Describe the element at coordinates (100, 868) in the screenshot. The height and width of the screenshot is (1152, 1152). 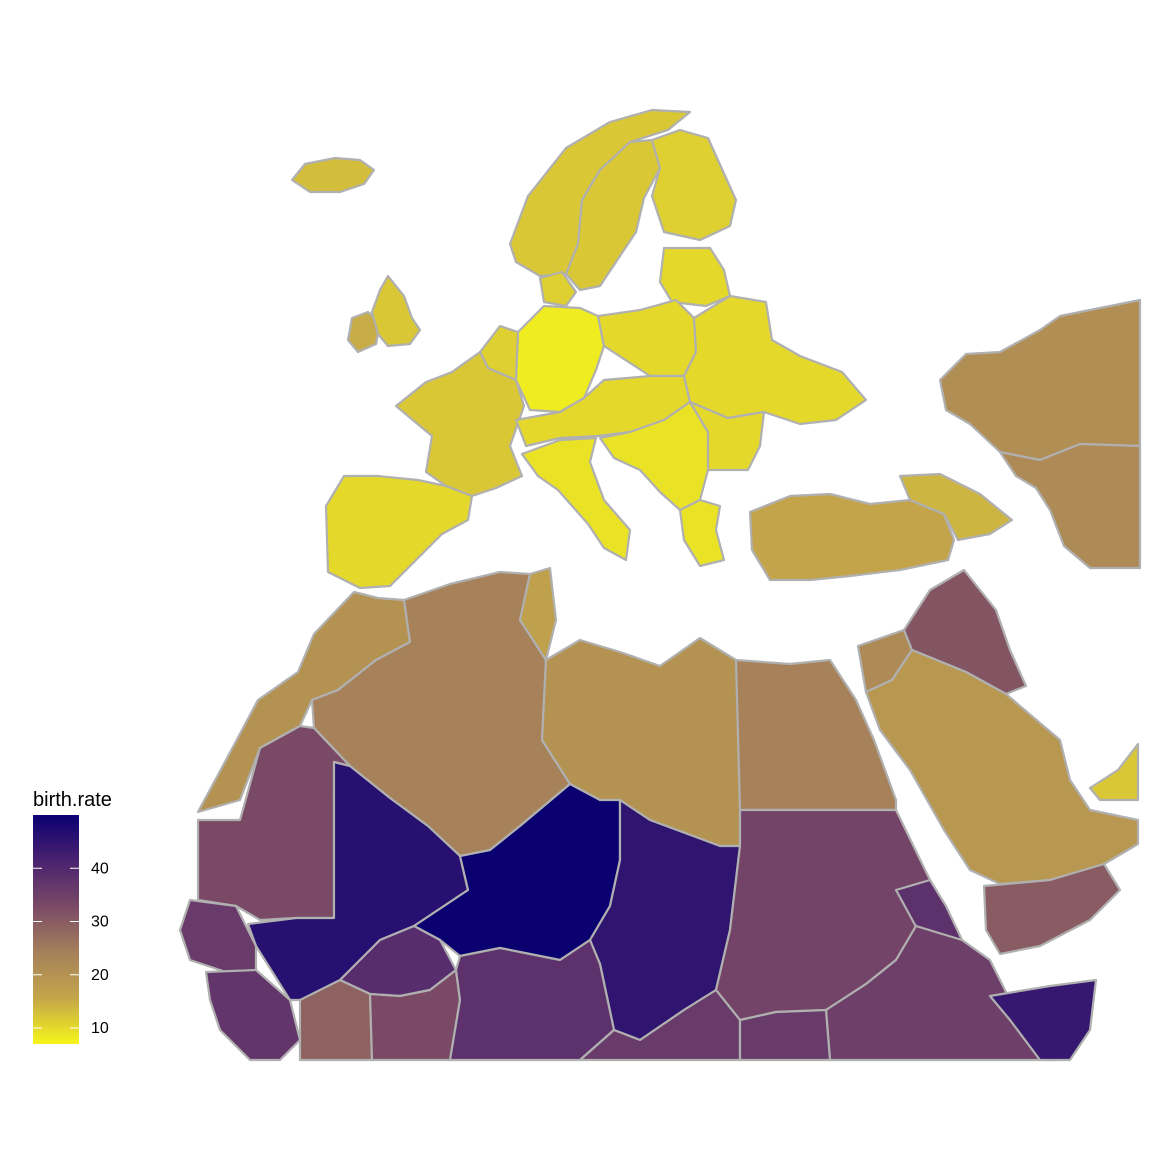
I see `legend-tick-label: 40` at that location.